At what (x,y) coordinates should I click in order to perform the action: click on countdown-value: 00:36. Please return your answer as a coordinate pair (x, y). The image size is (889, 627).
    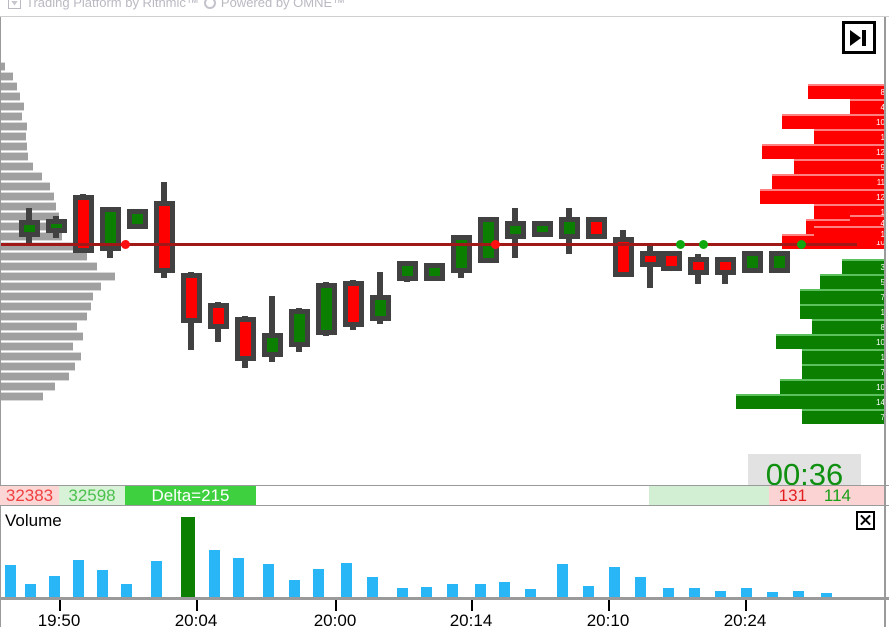
    Looking at the image, I should click on (804, 471).